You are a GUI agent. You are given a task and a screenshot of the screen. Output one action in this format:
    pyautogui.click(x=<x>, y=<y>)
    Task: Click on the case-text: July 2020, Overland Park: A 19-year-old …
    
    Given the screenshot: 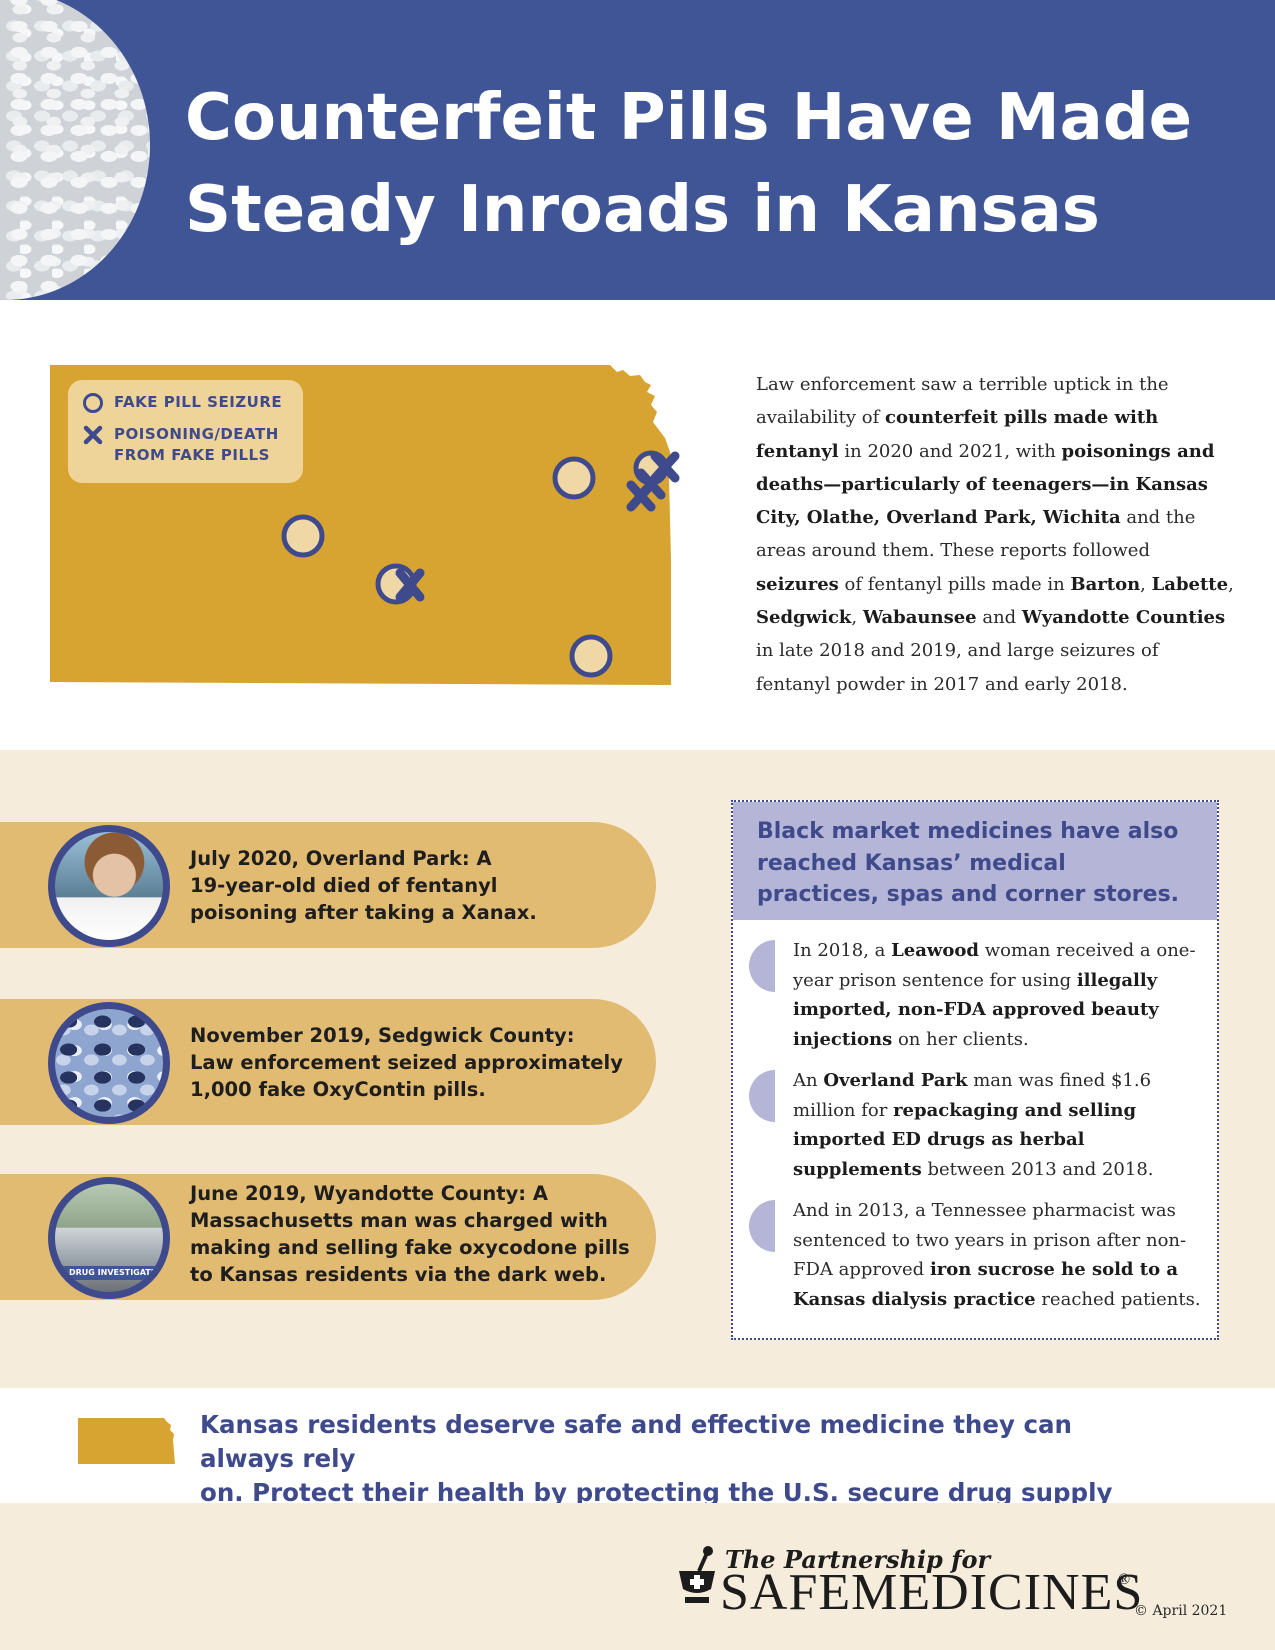 What is the action you would take?
    pyautogui.click(x=363, y=885)
    